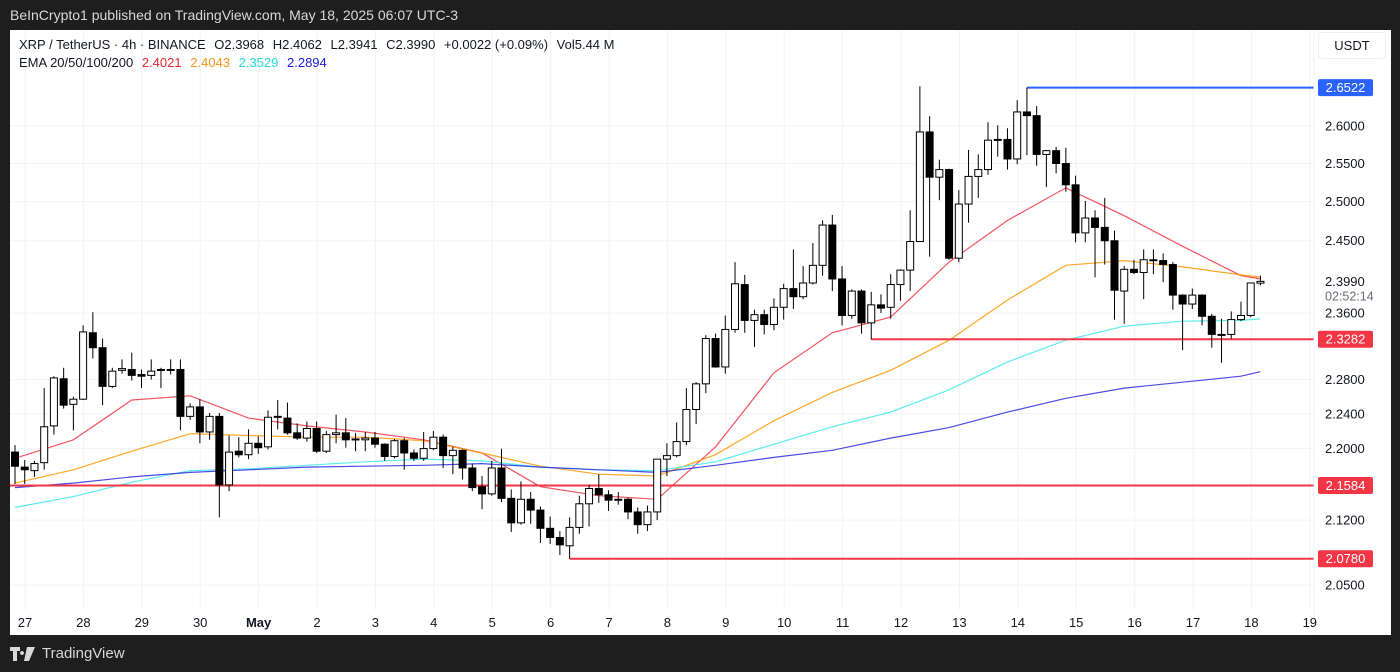  I want to click on currency-button: USDT, so click(1352, 45).